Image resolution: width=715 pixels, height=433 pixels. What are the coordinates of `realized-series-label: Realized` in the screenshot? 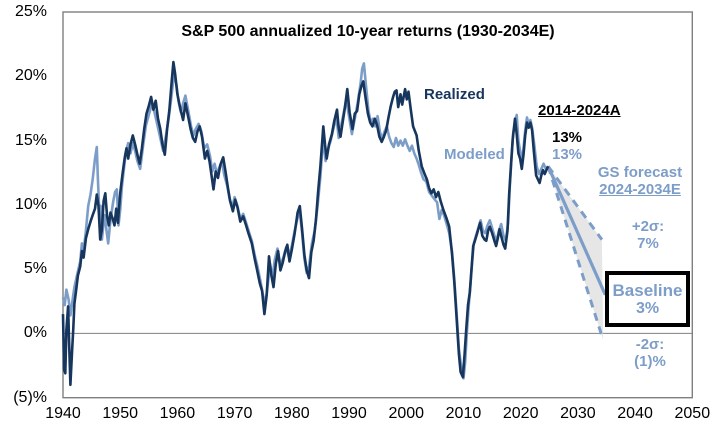 It's located at (454, 94).